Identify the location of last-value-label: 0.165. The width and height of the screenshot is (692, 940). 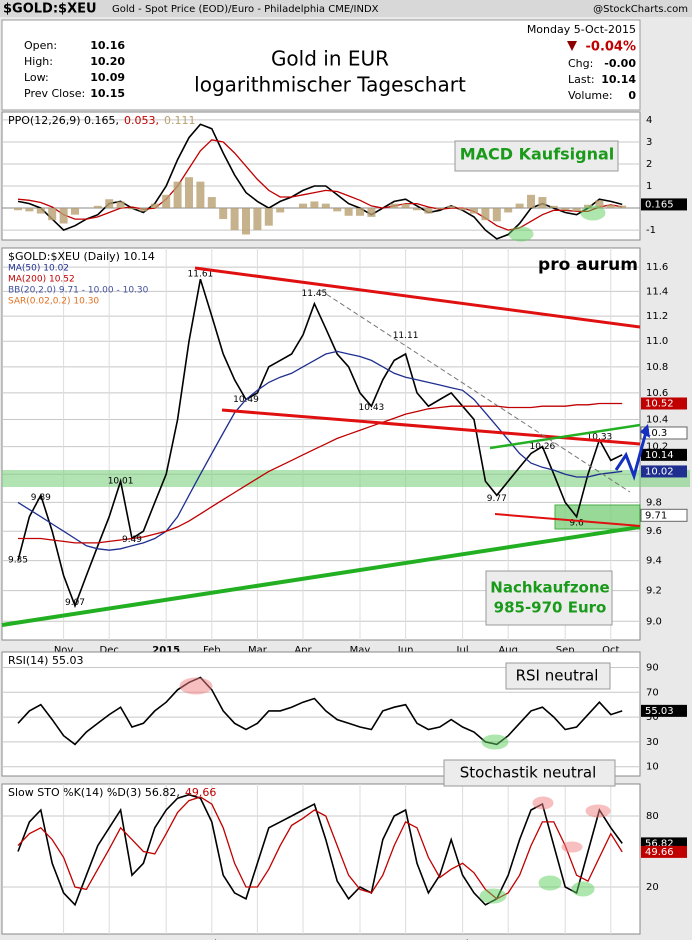
(659, 204).